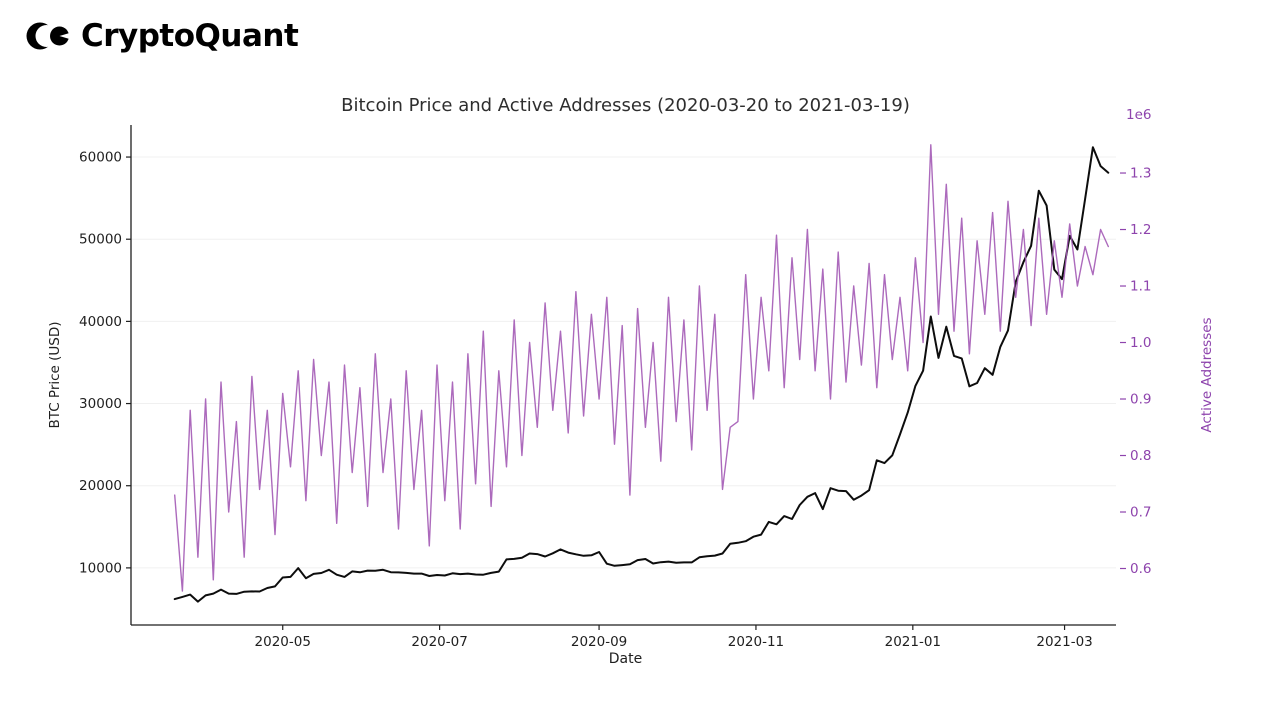 The width and height of the screenshot is (1280, 720). I want to click on svg-text: 0.8, so click(1140, 456).